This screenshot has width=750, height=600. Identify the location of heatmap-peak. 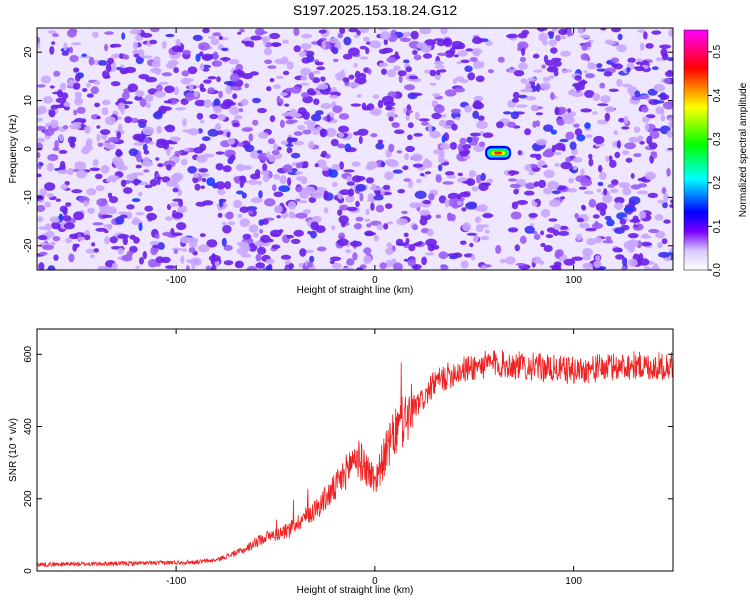
(498, 153).